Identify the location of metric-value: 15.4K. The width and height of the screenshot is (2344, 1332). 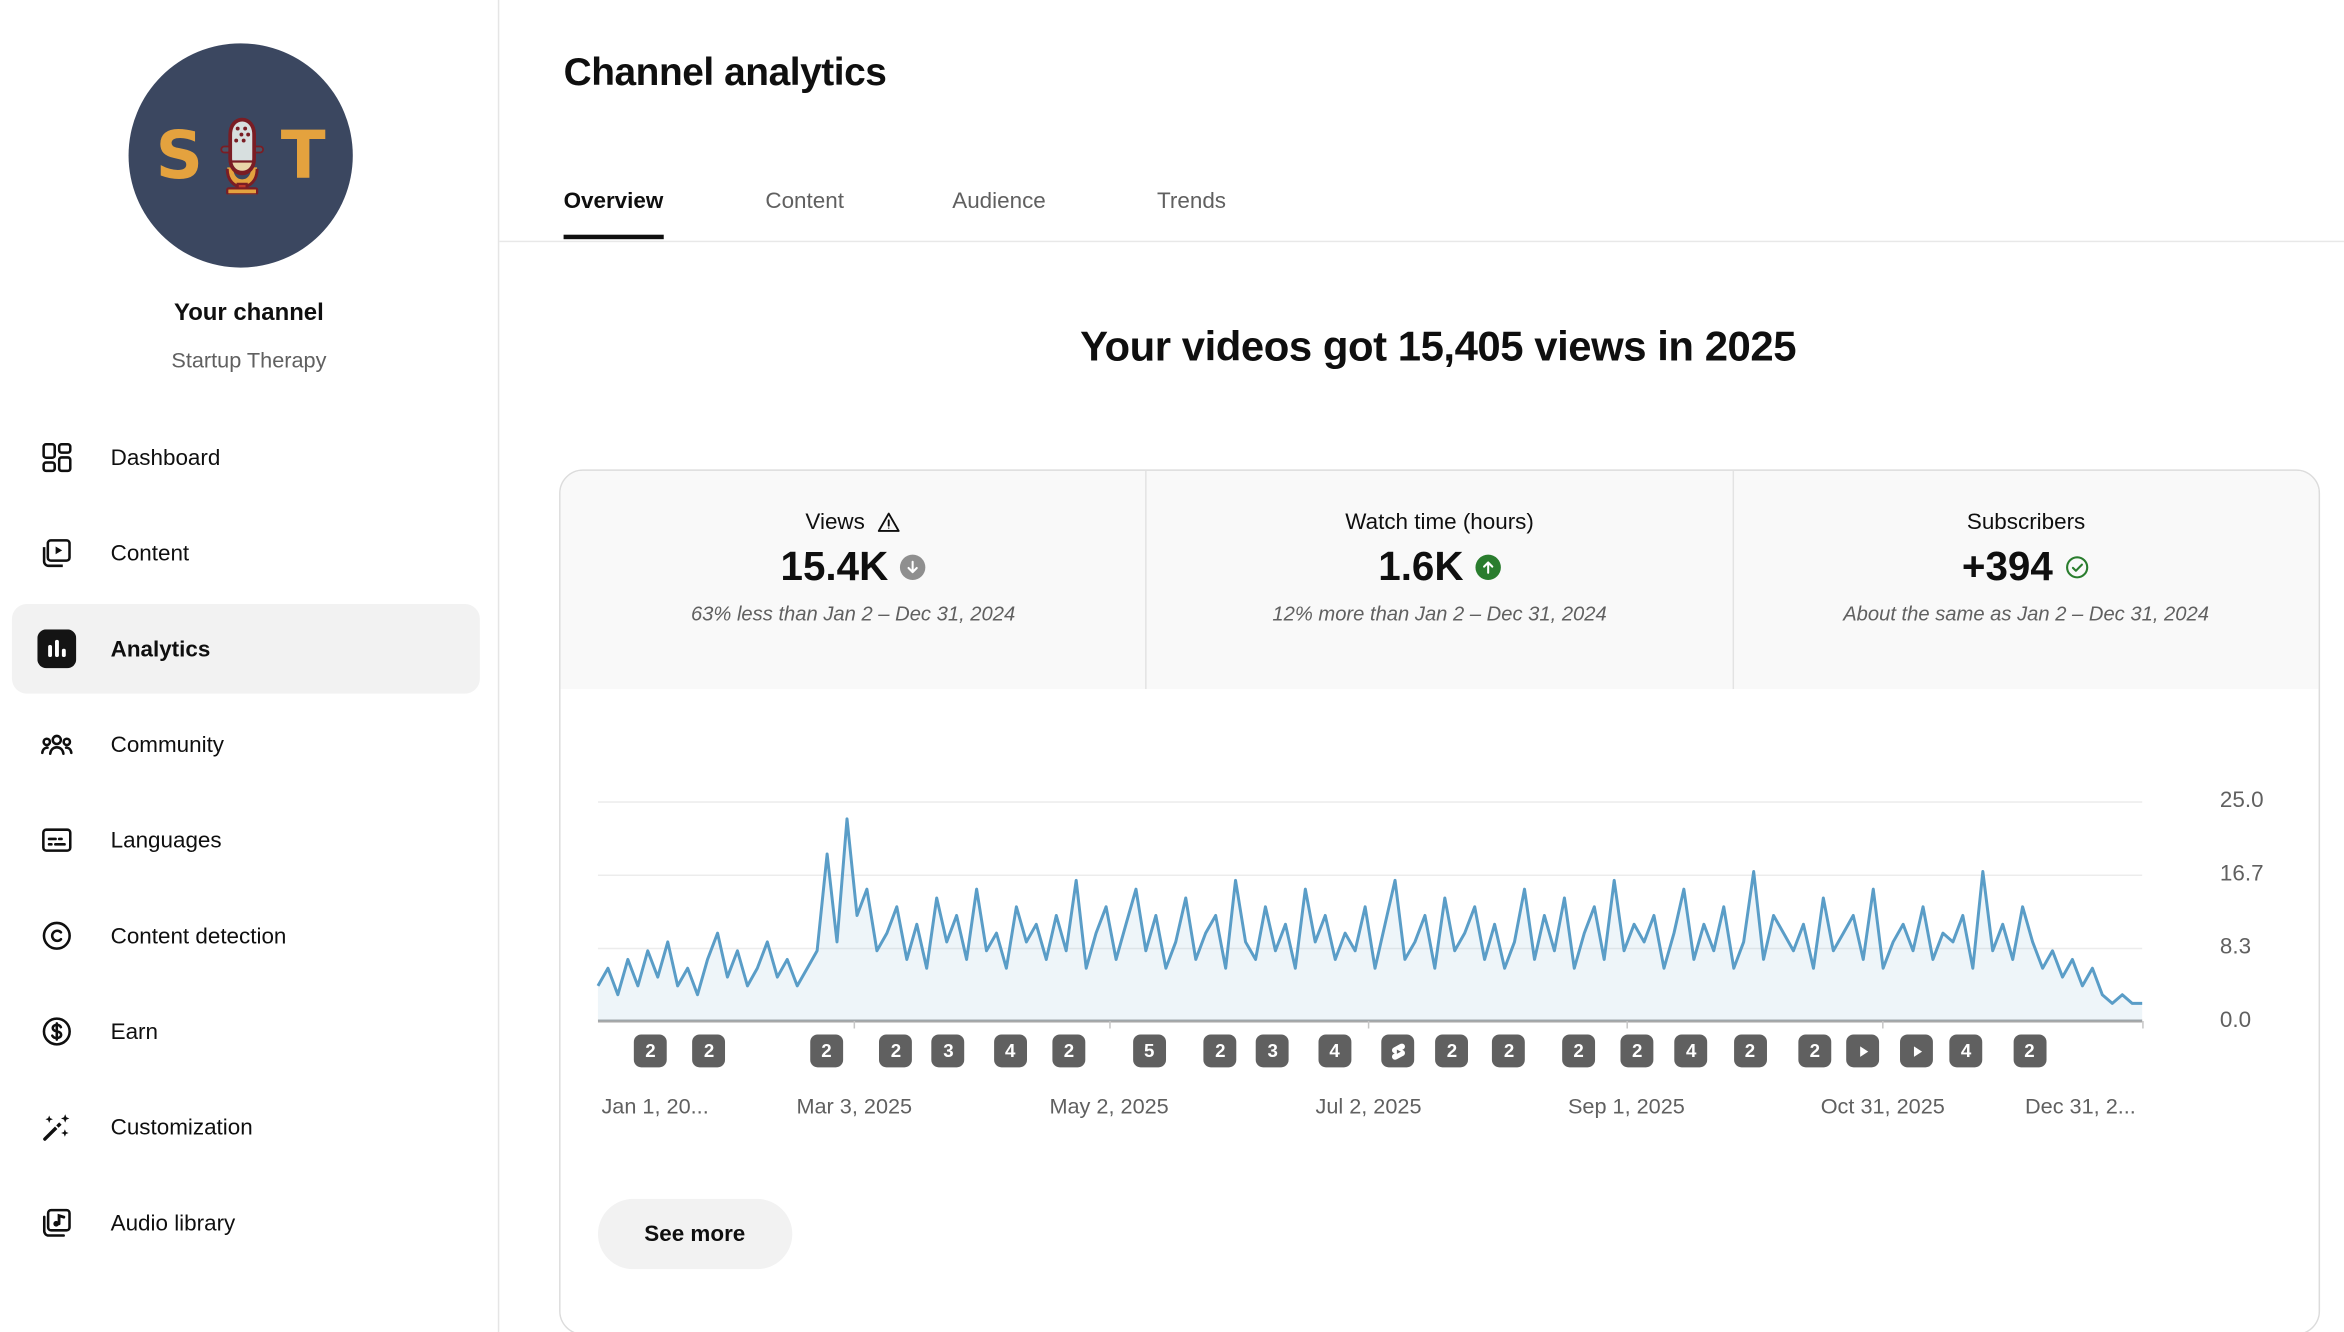
(834, 566).